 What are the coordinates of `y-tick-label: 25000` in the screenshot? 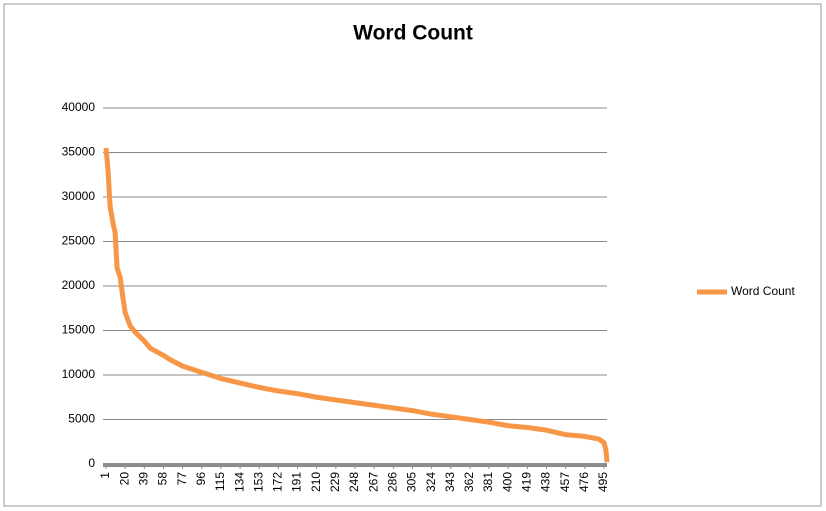 It's located at (79, 241).